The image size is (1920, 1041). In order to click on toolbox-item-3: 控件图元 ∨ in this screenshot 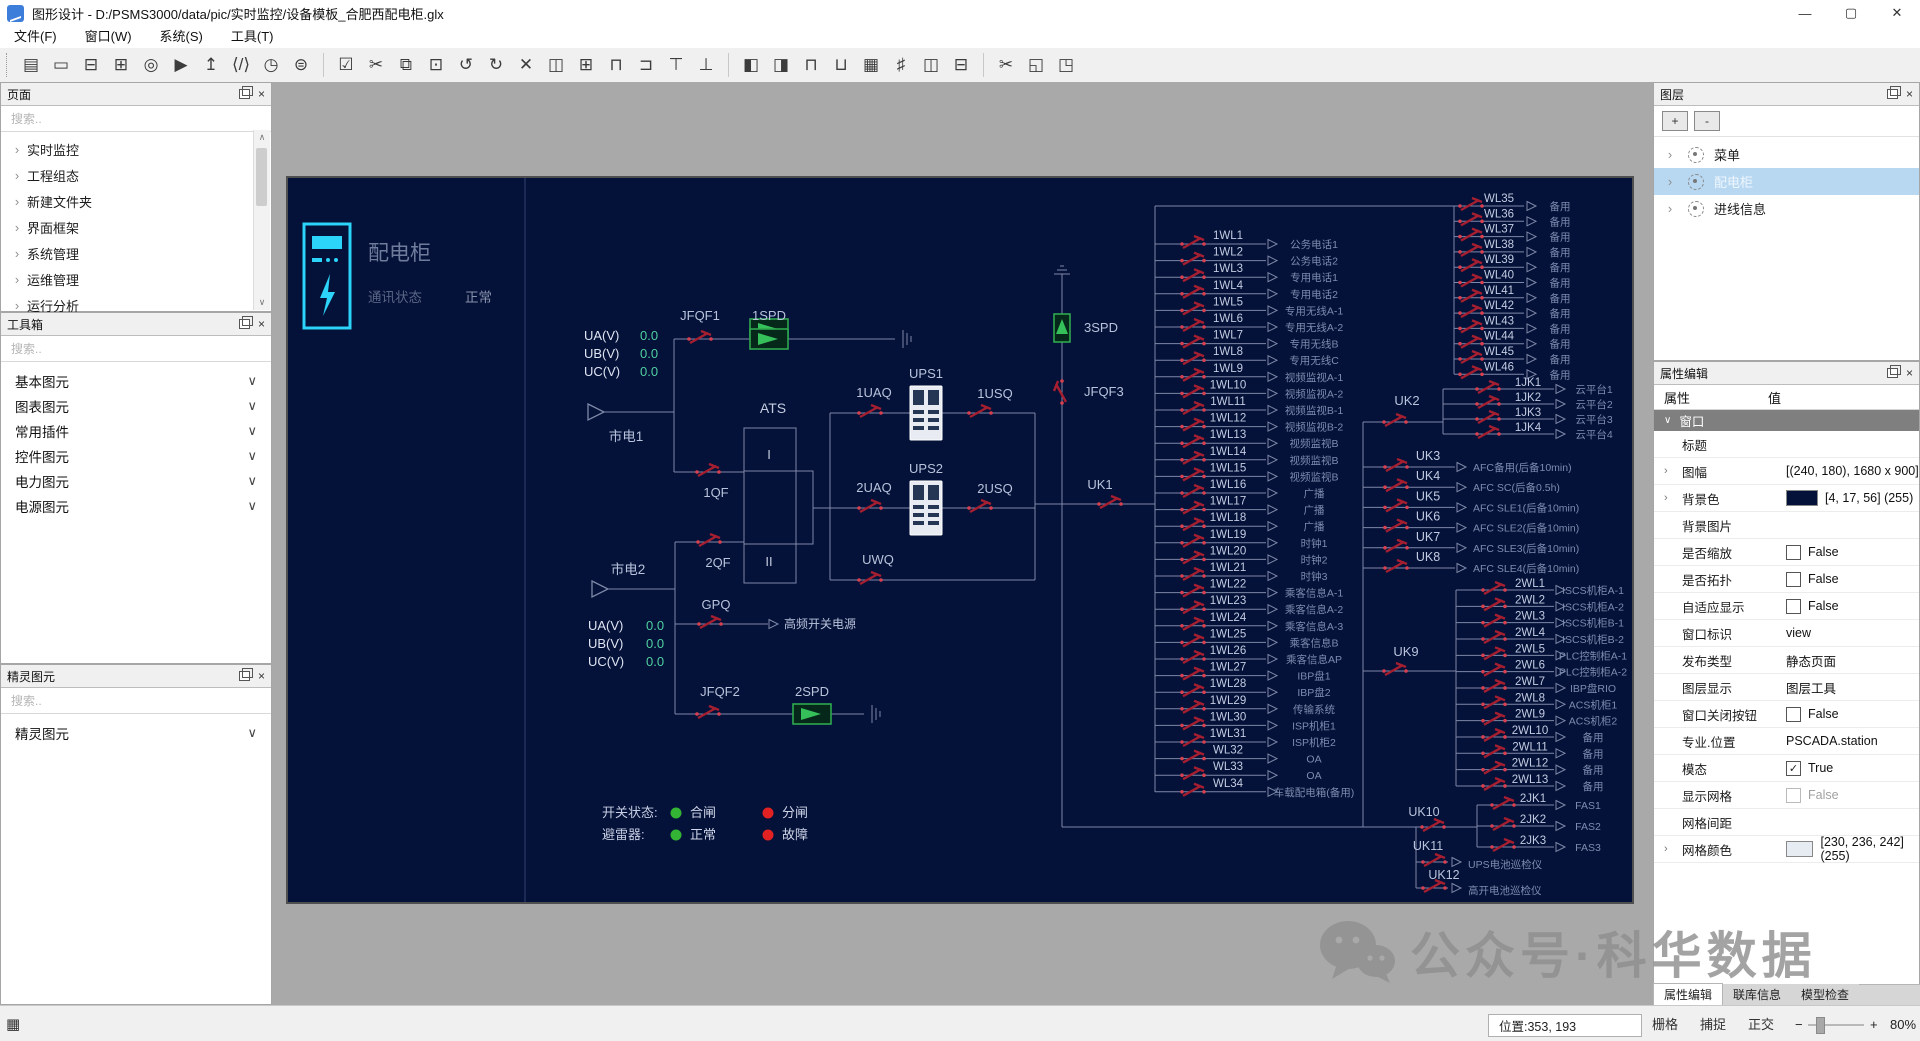, I will do `click(136, 455)`.